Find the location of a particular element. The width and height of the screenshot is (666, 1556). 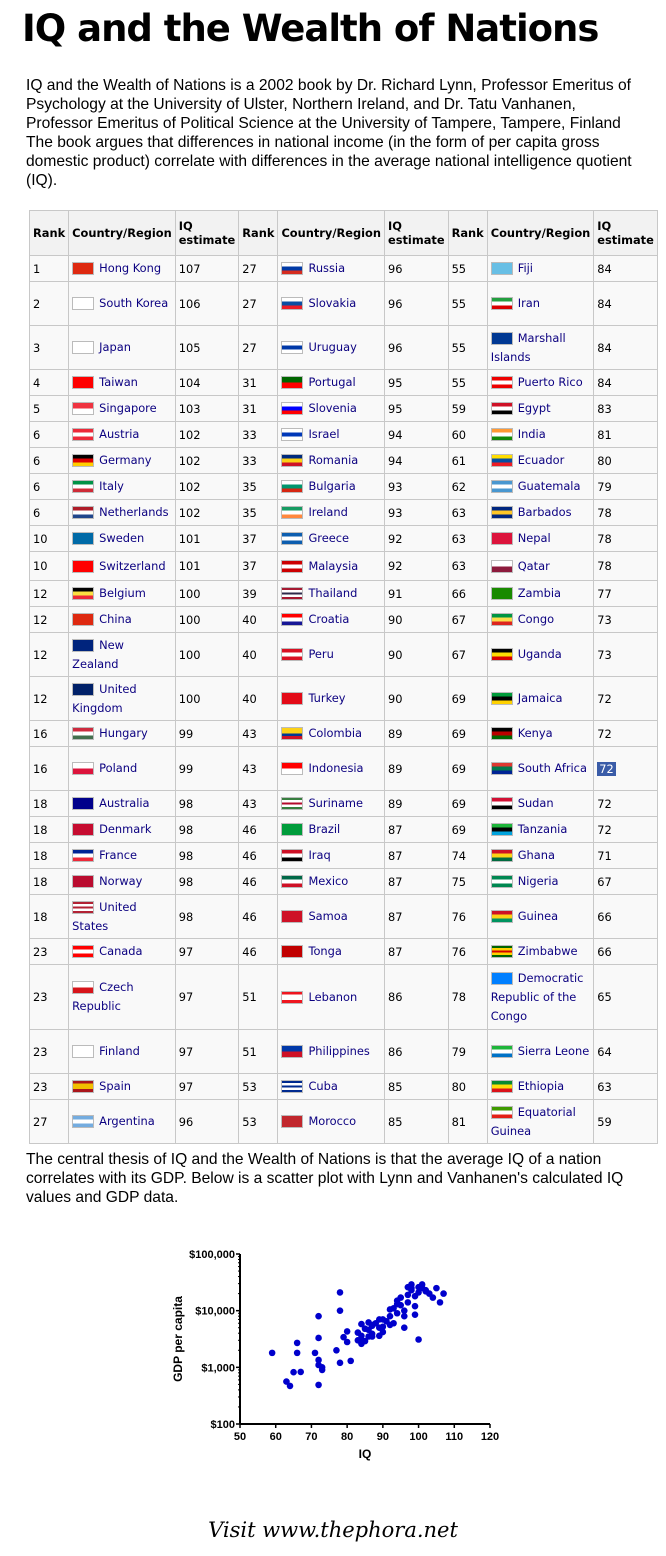

country-cell: Croatia is located at coordinates (331, 619).